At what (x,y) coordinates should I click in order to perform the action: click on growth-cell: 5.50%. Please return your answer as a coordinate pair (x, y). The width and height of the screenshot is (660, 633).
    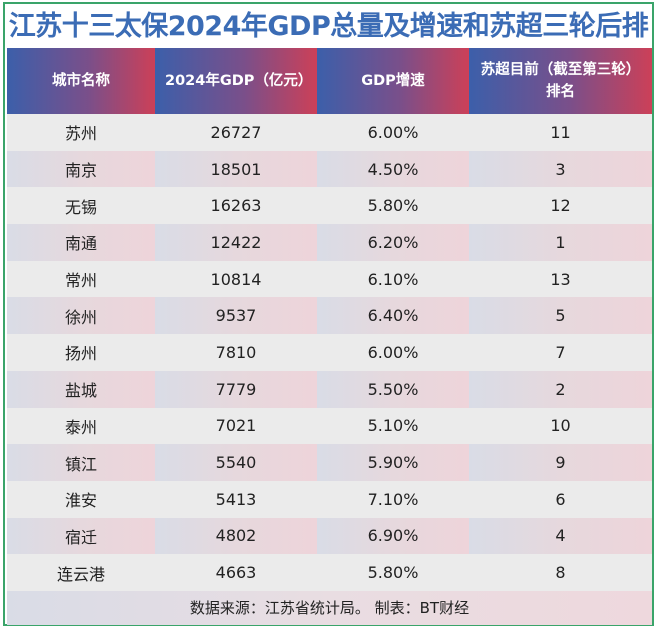
    Looking at the image, I should click on (393, 389).